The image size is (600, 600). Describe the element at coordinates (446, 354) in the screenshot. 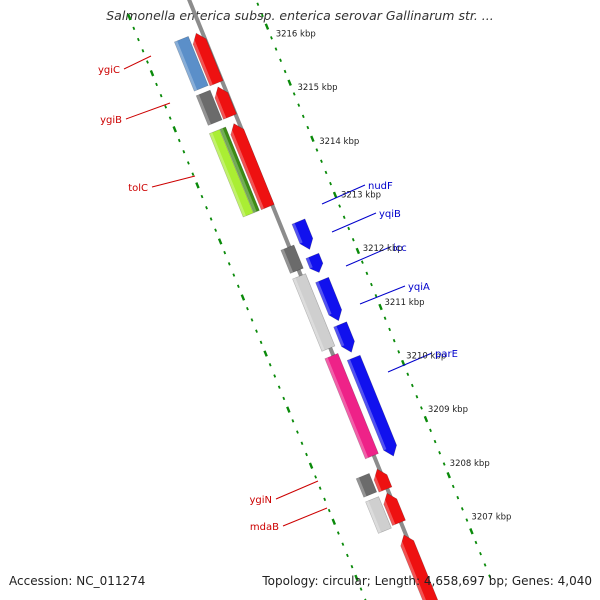

I see `gene-label-parE: parE` at that location.